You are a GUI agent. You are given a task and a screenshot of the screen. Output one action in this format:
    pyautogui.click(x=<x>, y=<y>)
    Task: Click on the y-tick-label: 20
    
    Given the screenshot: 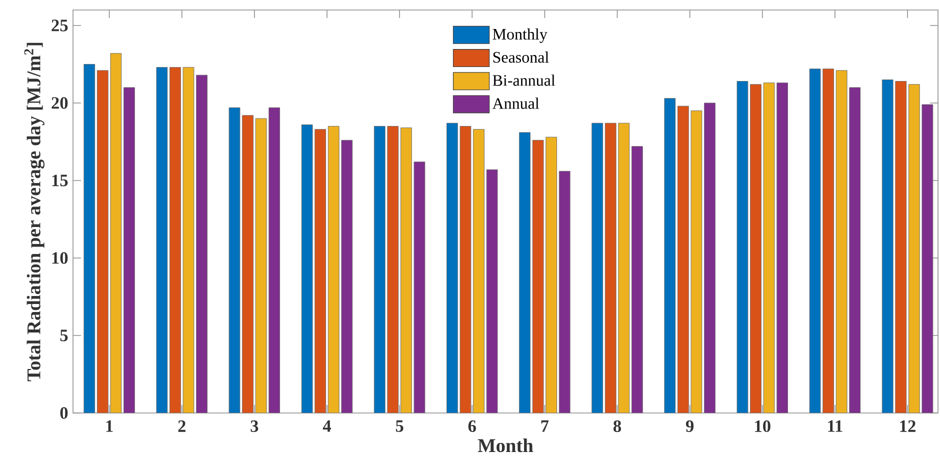 What is the action you would take?
    pyautogui.click(x=60, y=103)
    